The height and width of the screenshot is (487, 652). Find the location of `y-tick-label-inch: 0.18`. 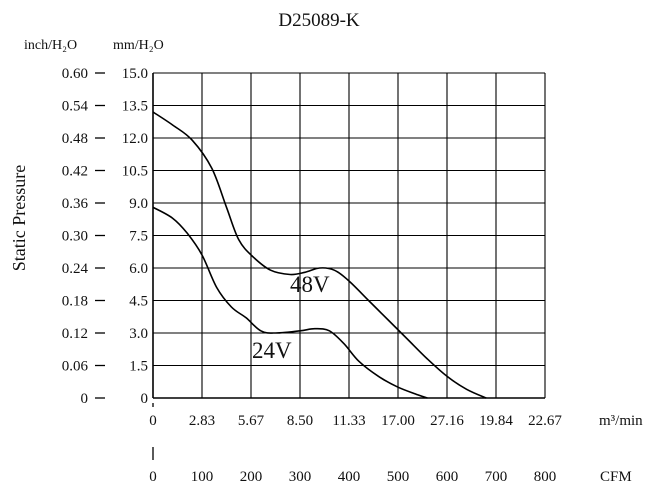

y-tick-label-inch: 0.18 is located at coordinates (75, 302).